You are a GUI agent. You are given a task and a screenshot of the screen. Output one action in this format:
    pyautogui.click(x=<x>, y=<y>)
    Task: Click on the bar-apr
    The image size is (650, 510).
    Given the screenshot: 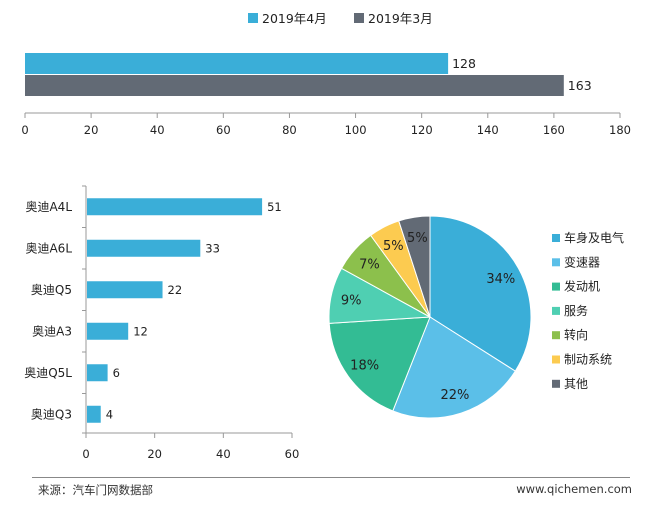 What is the action you would take?
    pyautogui.click(x=237, y=63)
    